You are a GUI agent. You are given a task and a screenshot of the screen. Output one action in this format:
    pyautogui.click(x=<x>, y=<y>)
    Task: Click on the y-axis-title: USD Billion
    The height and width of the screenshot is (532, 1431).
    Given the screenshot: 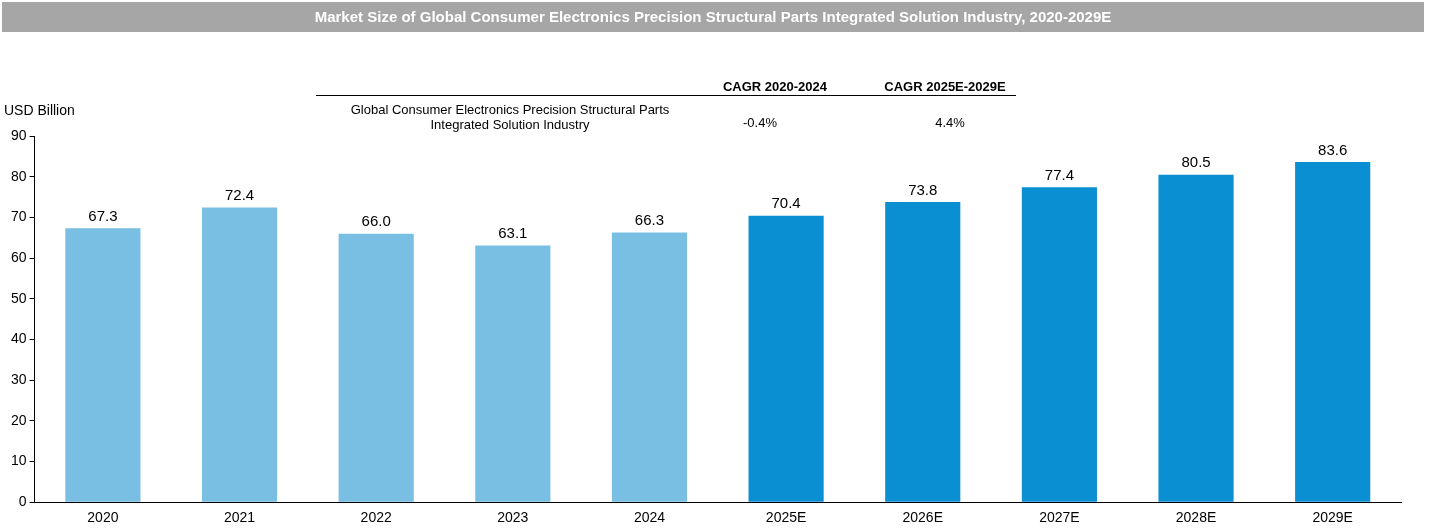 What is the action you would take?
    pyautogui.click(x=39, y=109)
    